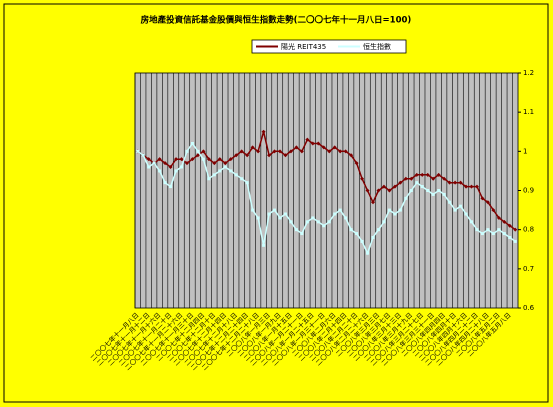  Describe the element at coordinates (276, 20) in the screenshot. I see `chart-title: 房地產投資信託基金股價與恒生指數走勢(二〇〇七年十一月八日=100)` at that location.